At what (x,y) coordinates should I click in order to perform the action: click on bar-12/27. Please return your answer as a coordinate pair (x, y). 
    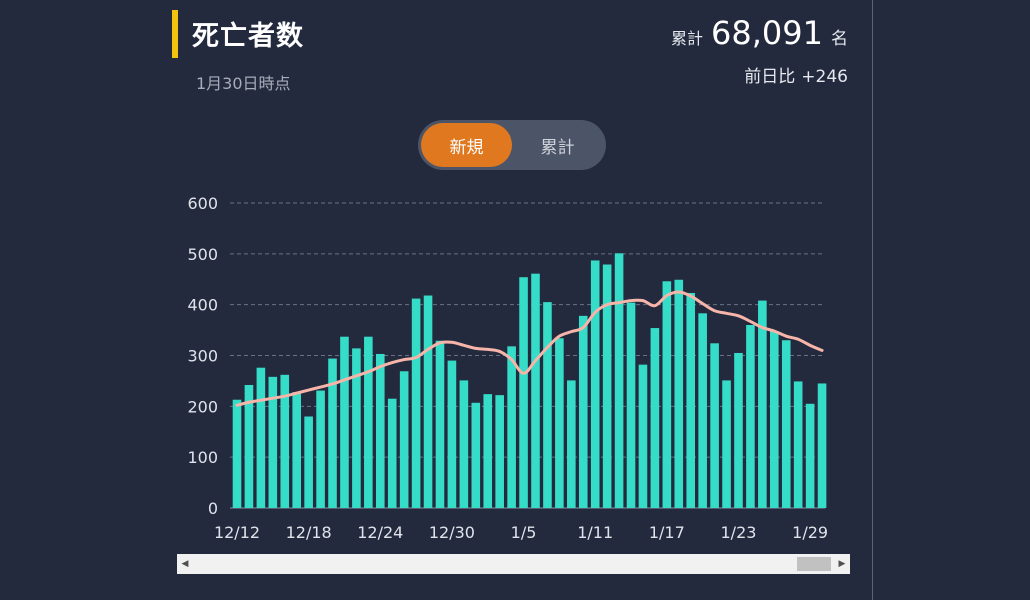
    Looking at the image, I should click on (416, 403).